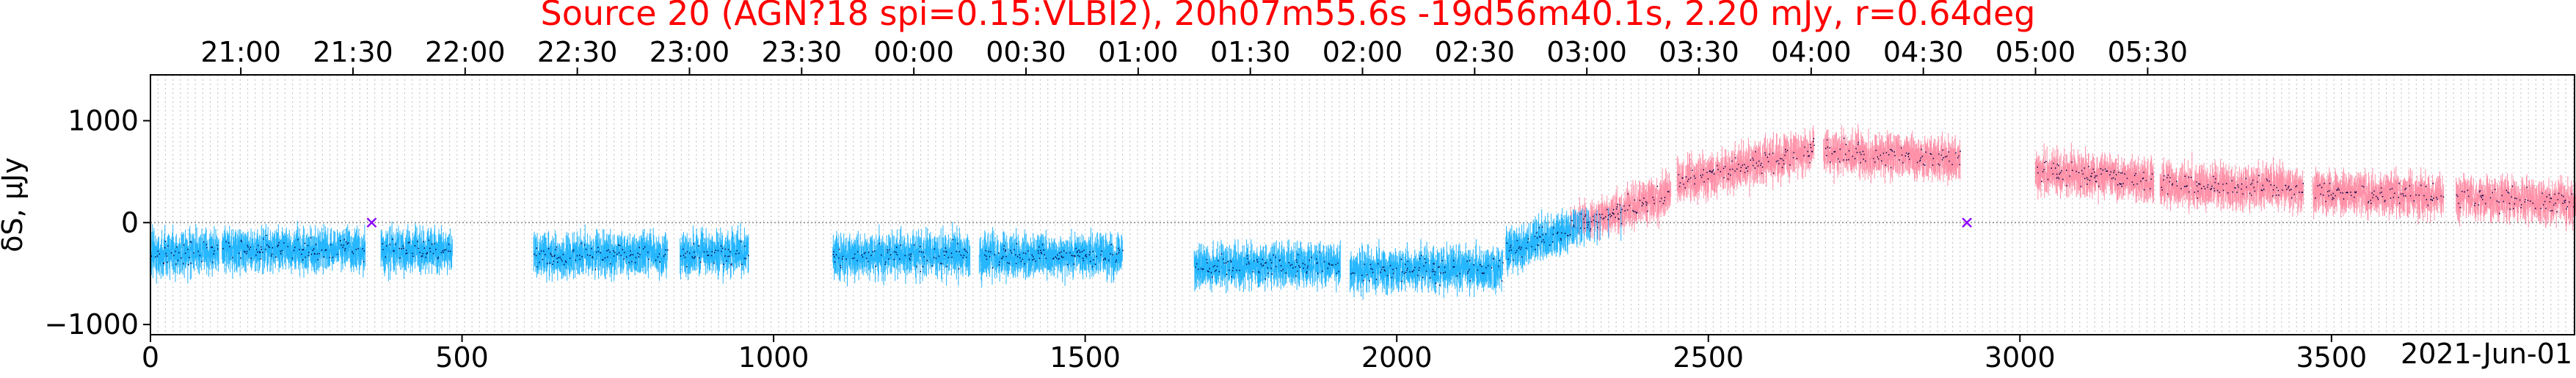 The image size is (2576, 378). What do you see at coordinates (773, 357) in the screenshot?
I see `x-tick-label: 1000` at bounding box center [773, 357].